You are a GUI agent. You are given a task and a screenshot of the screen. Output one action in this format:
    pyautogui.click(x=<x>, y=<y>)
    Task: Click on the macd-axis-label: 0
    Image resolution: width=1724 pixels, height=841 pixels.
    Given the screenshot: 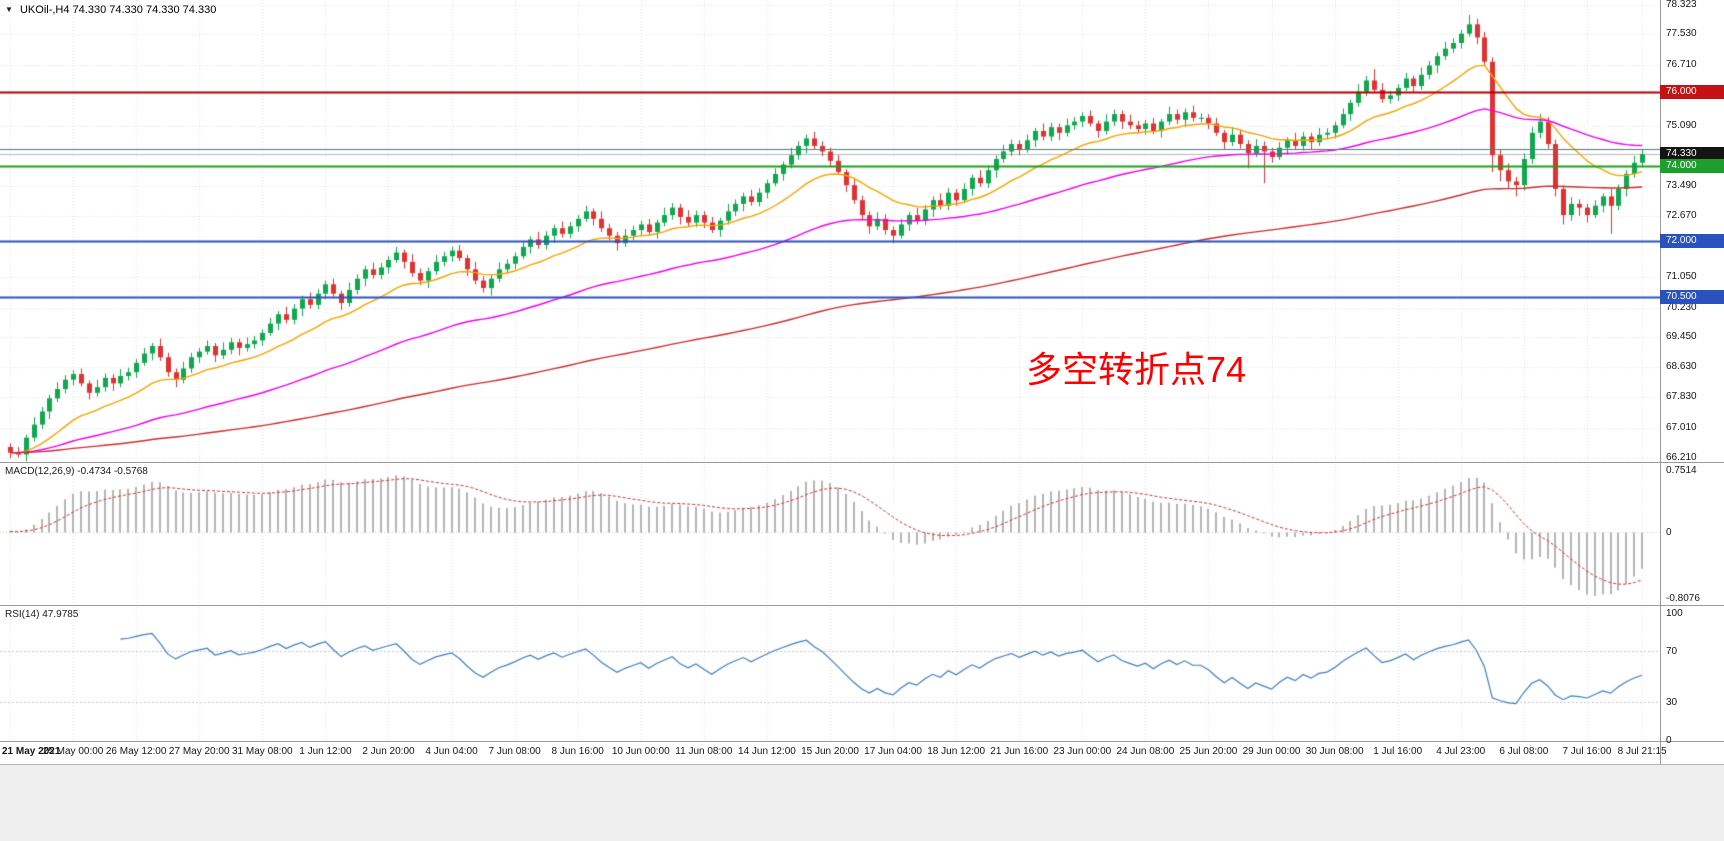 What is the action you would take?
    pyautogui.click(x=1669, y=532)
    